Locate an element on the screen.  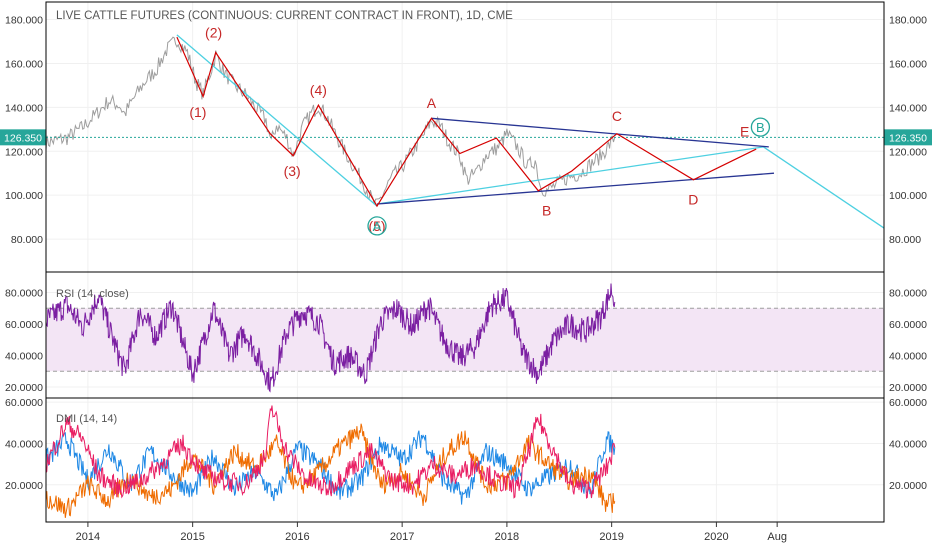
wave-label: (5) is located at coordinates (376, 226).